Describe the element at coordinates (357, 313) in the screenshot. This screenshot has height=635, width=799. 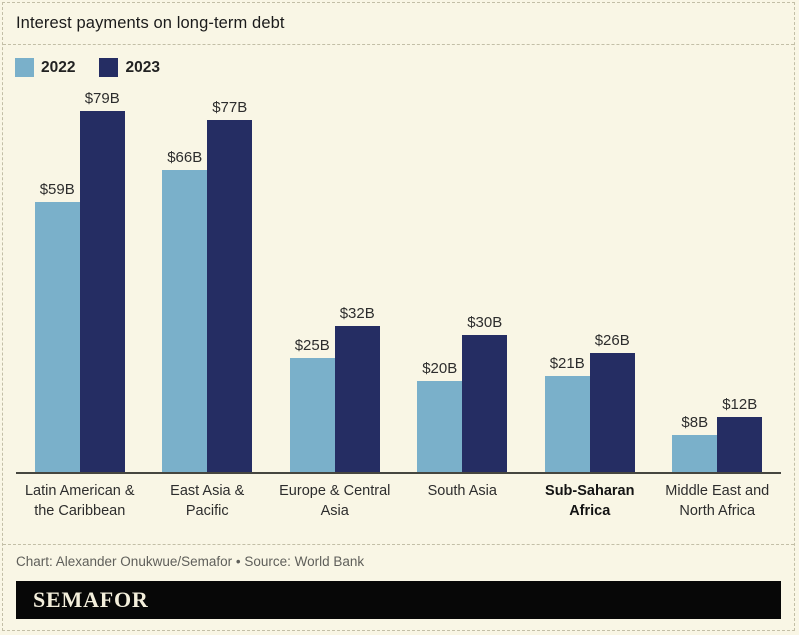
I see `bar-value-label: $32B` at that location.